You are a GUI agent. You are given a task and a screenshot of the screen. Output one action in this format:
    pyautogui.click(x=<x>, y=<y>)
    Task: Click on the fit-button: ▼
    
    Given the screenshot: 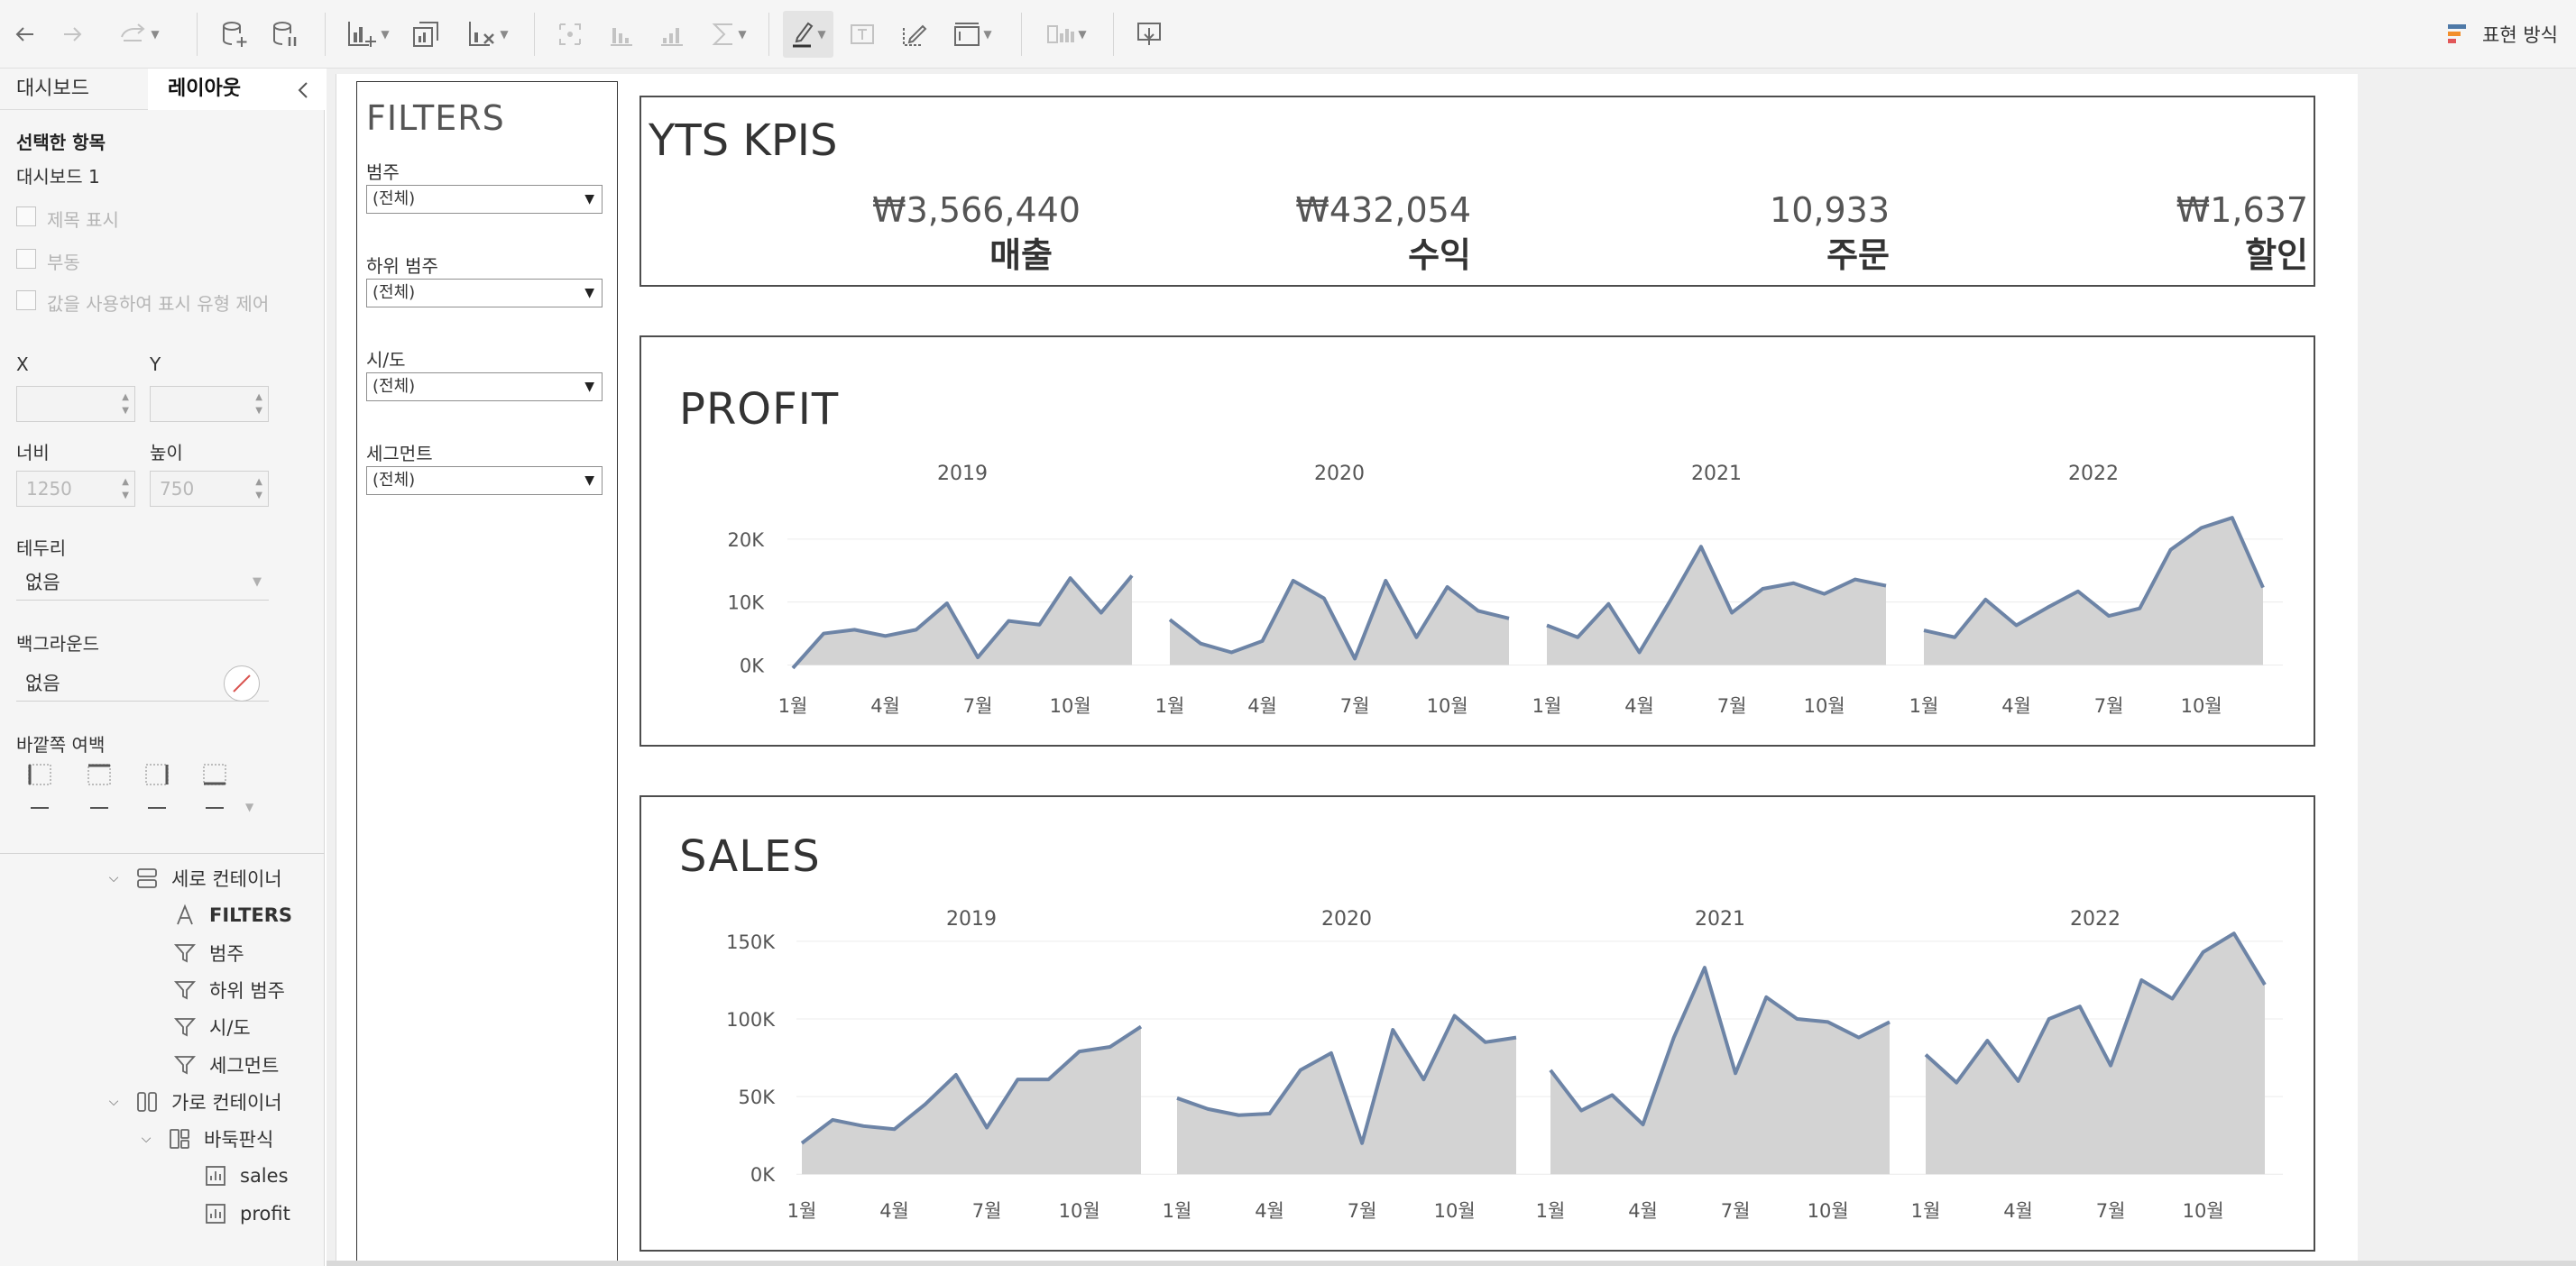 What is the action you would take?
    pyautogui.click(x=972, y=34)
    